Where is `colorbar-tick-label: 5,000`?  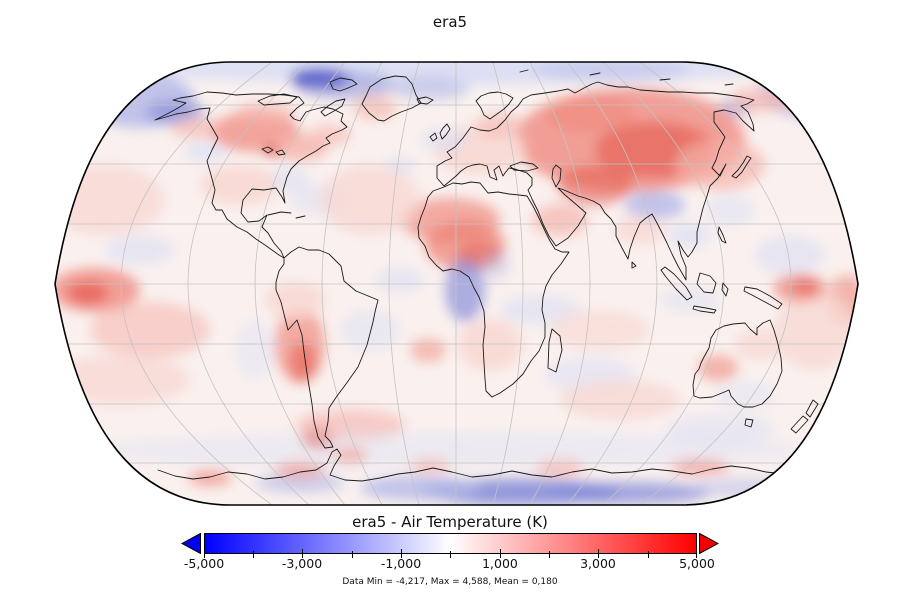 colorbar-tick-label: 5,000 is located at coordinates (697, 563).